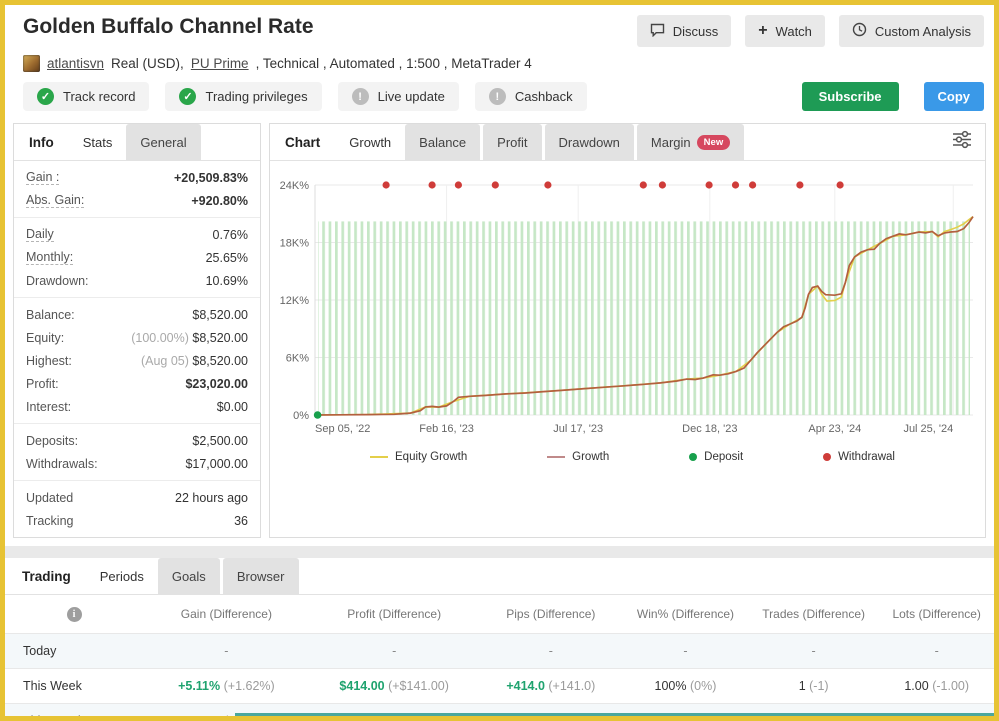  What do you see at coordinates (50, 257) in the screenshot?
I see `info-label: Monthly:` at bounding box center [50, 257].